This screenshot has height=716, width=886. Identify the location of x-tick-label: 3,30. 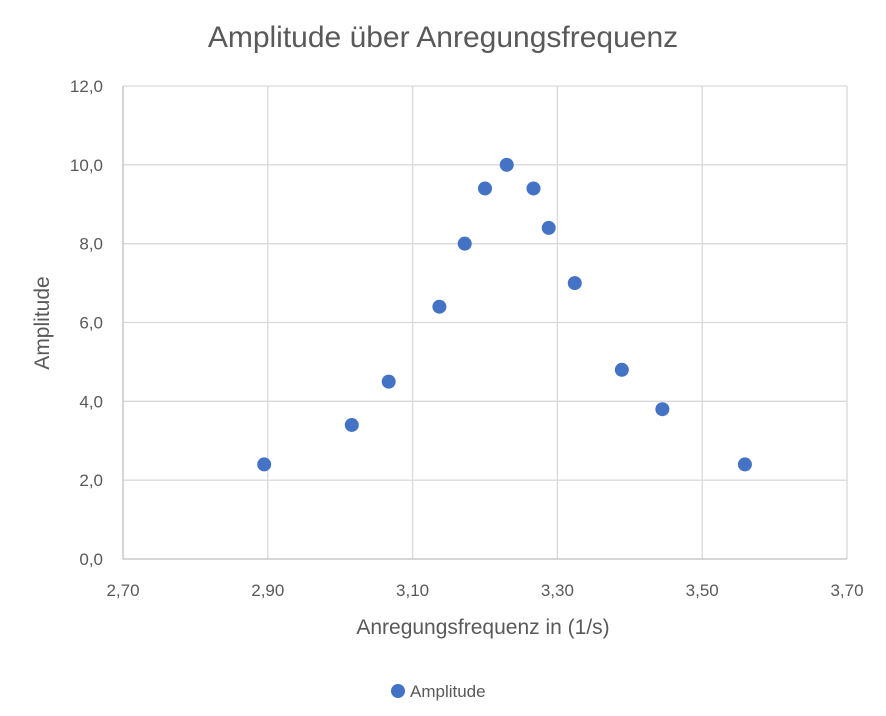
(557, 590).